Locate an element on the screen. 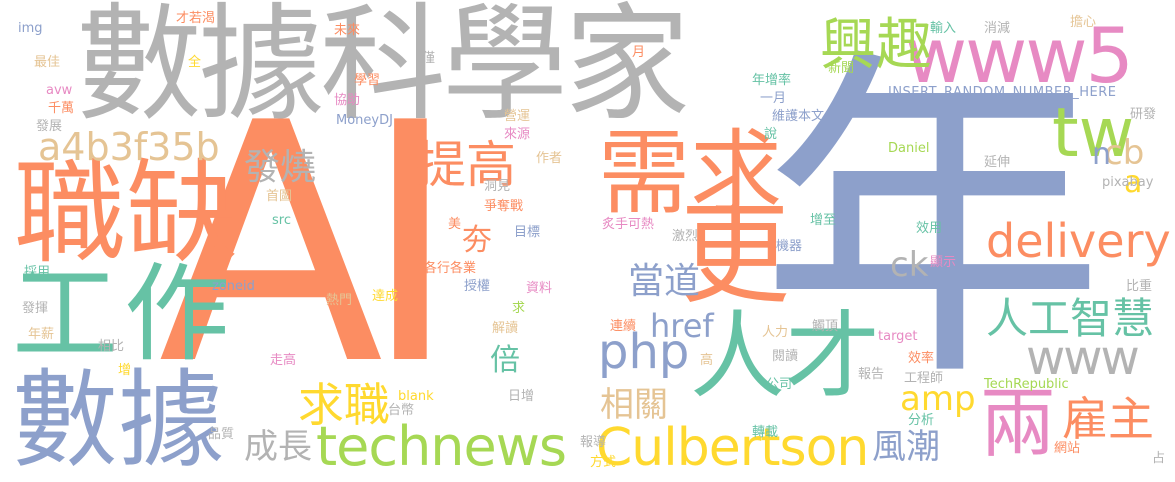 The height and width of the screenshot is (482, 1175). word-lianxu: 連續 is located at coordinates (623, 326).